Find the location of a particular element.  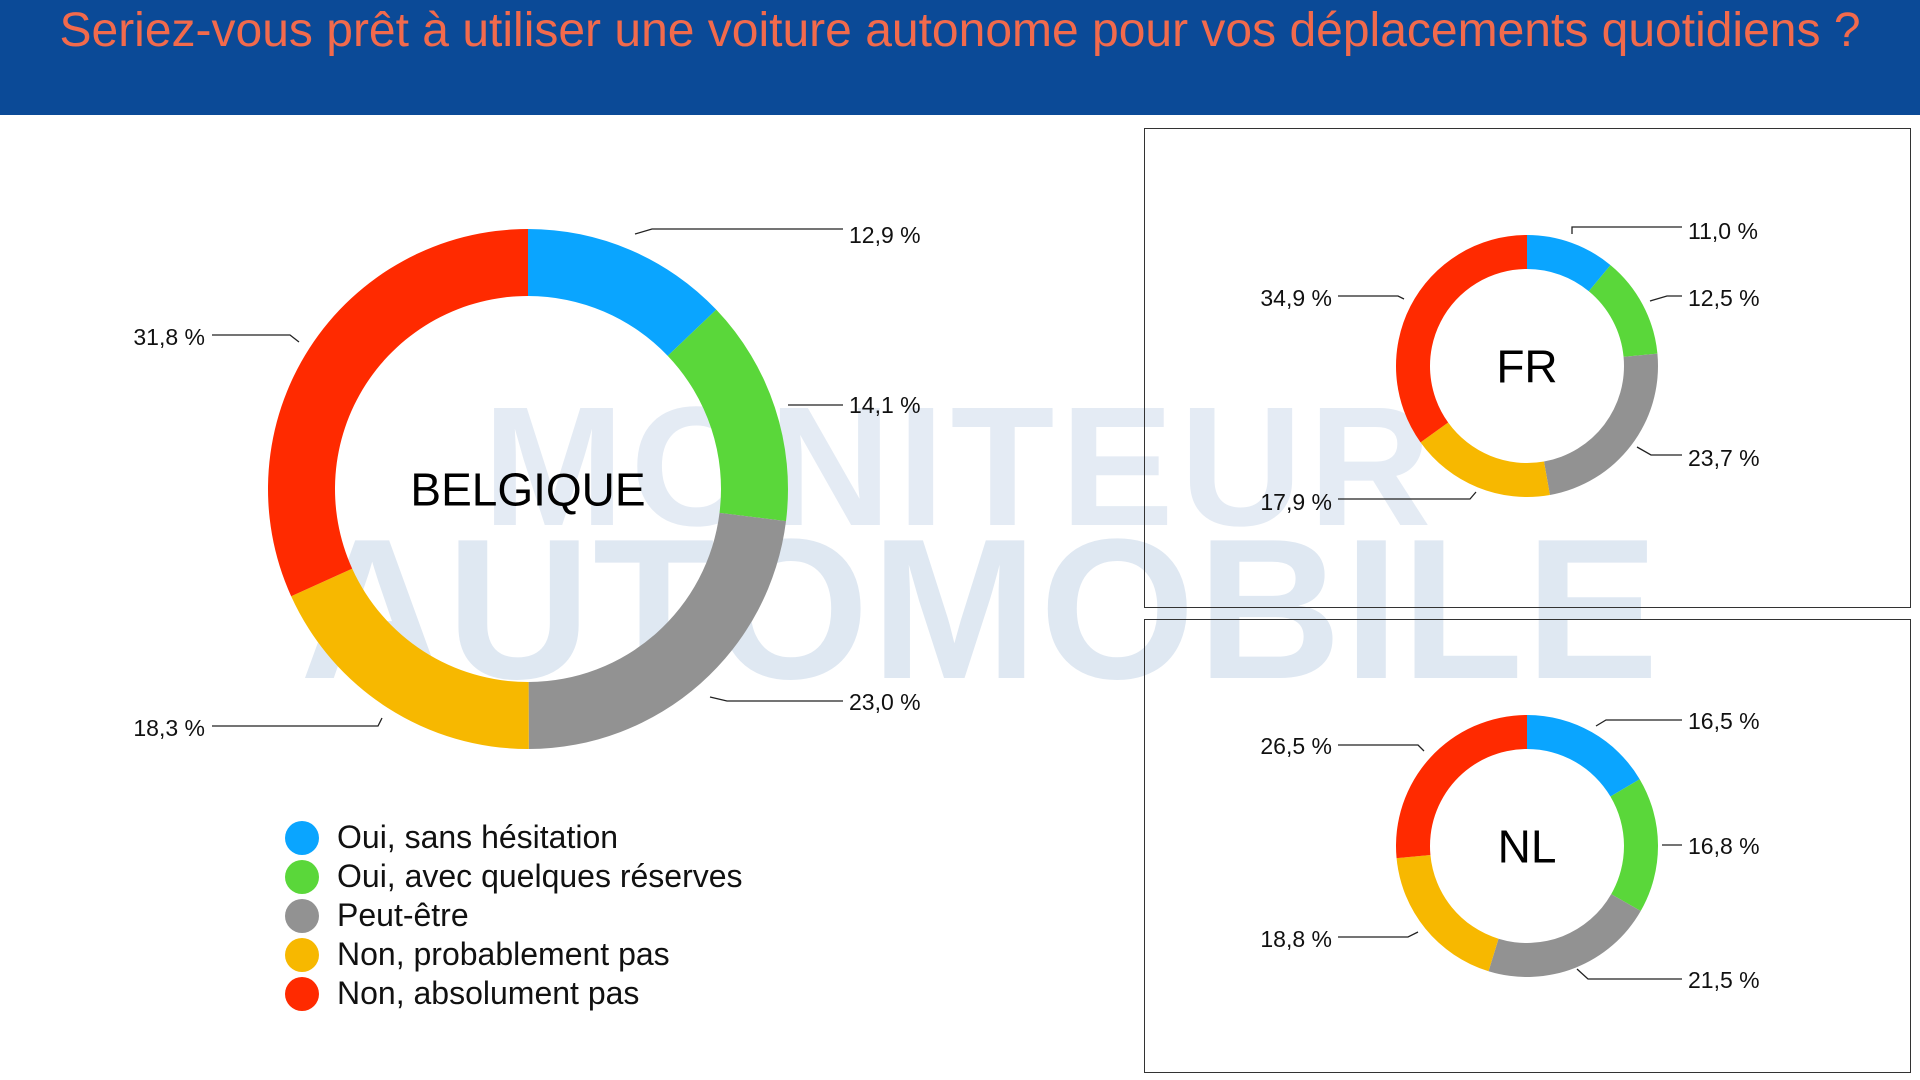

data-label: 26,5 % is located at coordinates (1296, 746).